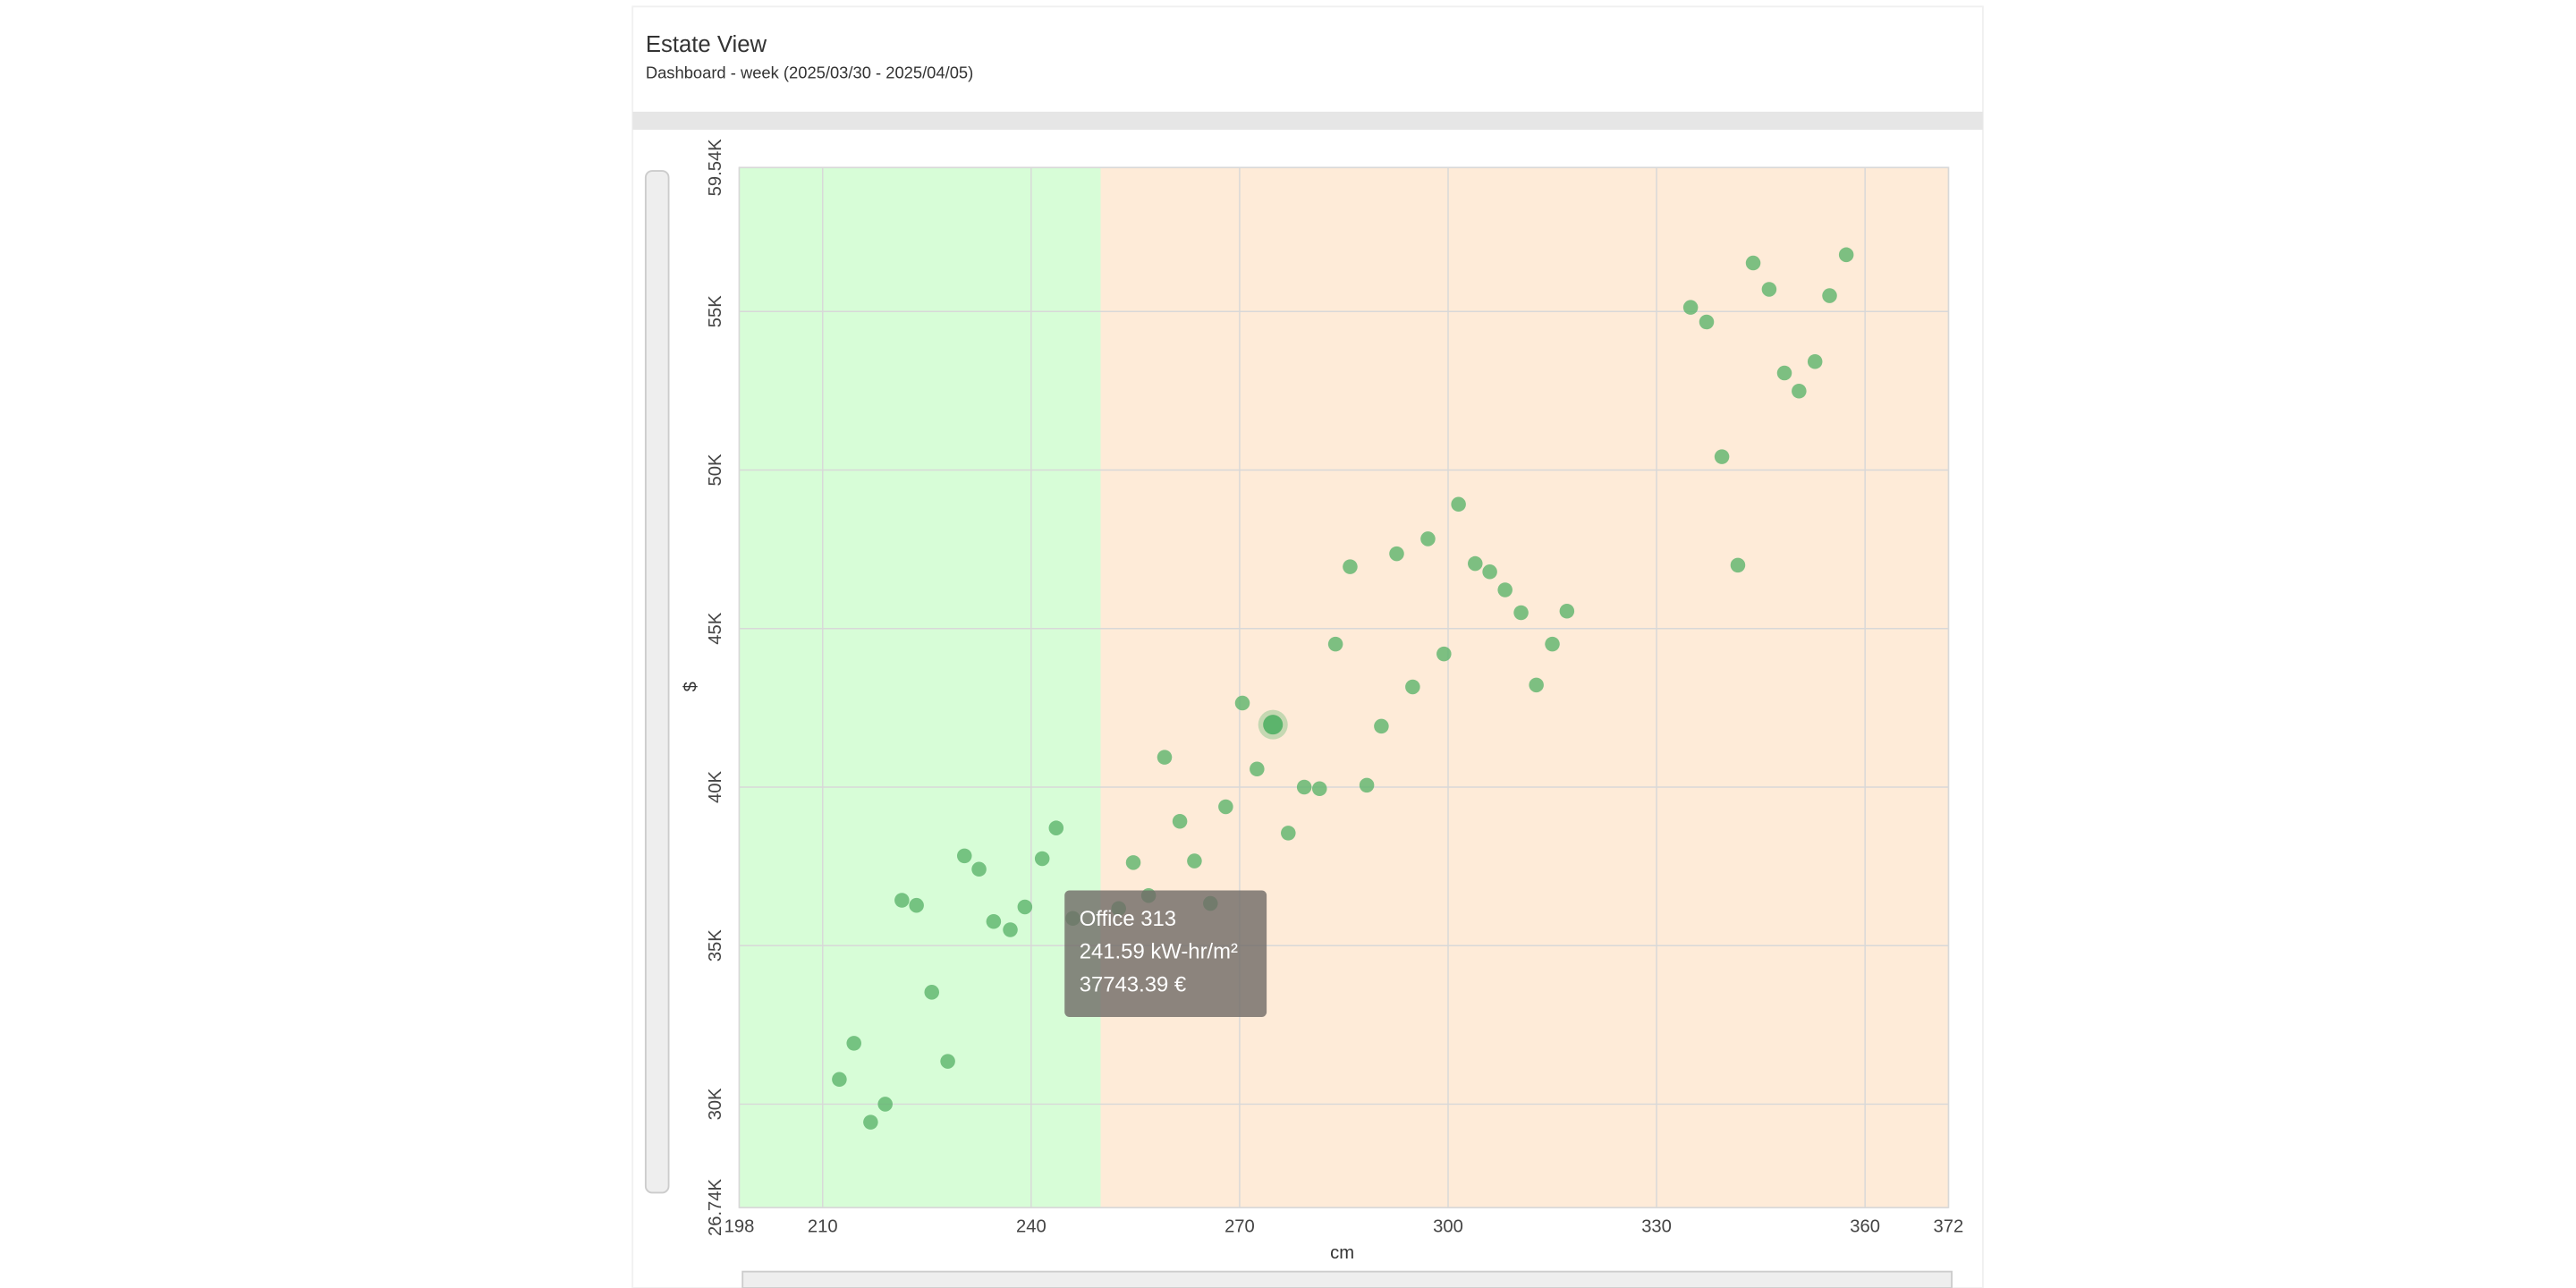 This screenshot has width=2576, height=1288. Describe the element at coordinates (715, 945) in the screenshot. I see `y-tick-label: 35K` at that location.